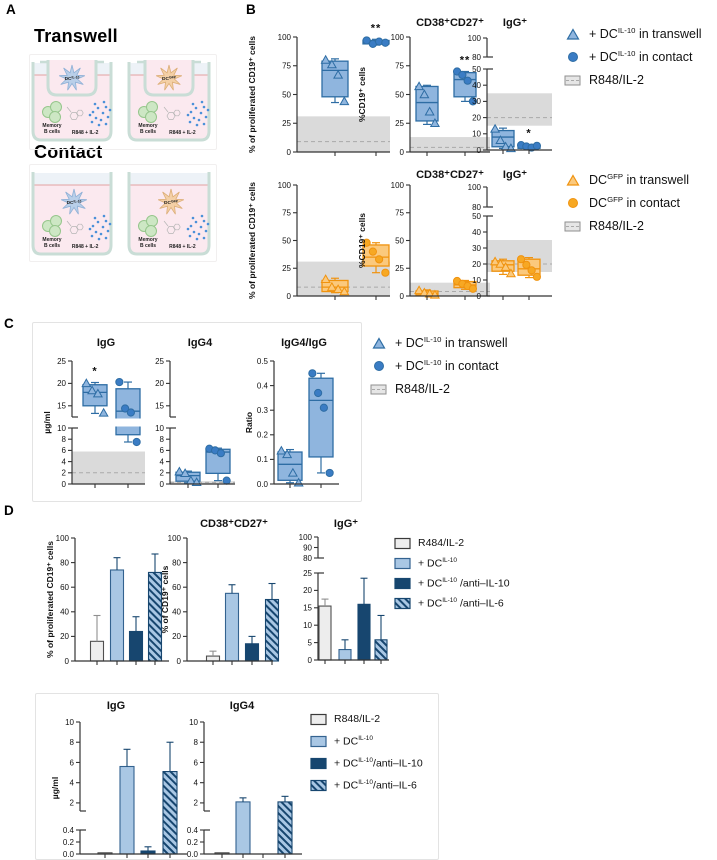 Image resolution: width=717 pixels, height=860 pixels. What do you see at coordinates (572, 226) in the screenshot?
I see `band-grey-icon` at bounding box center [572, 226].